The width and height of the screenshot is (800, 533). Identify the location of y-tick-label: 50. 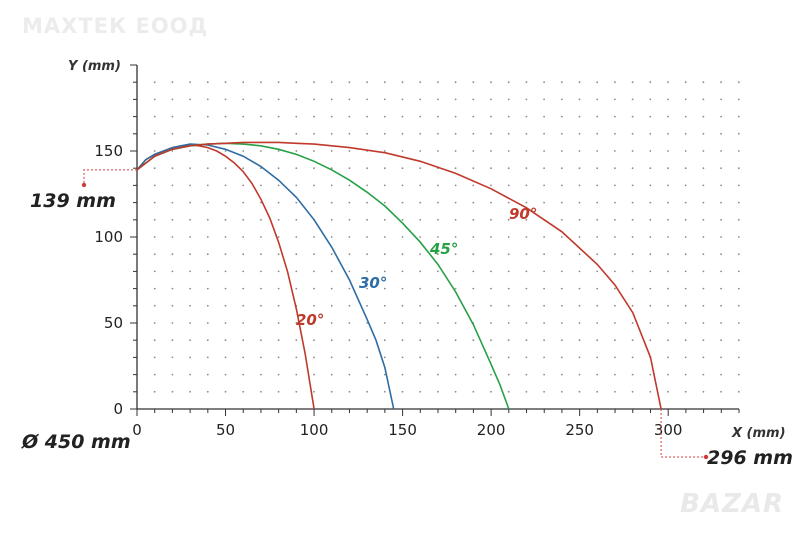
(113, 323).